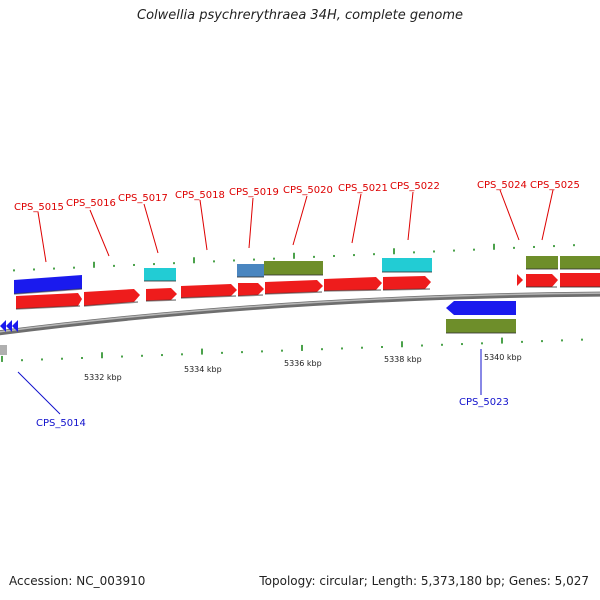 Image resolution: width=600 pixels, height=600 pixels. What do you see at coordinates (503, 357) in the screenshot?
I see `tick-label-5340: 5340 kbp` at bounding box center [503, 357].